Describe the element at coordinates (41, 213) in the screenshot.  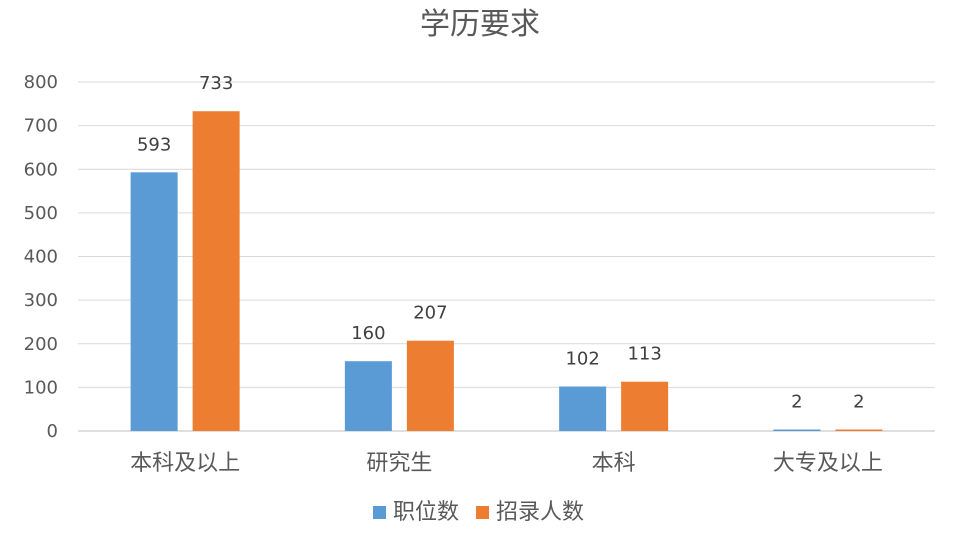
I see `y-tick-label: 500` at that location.